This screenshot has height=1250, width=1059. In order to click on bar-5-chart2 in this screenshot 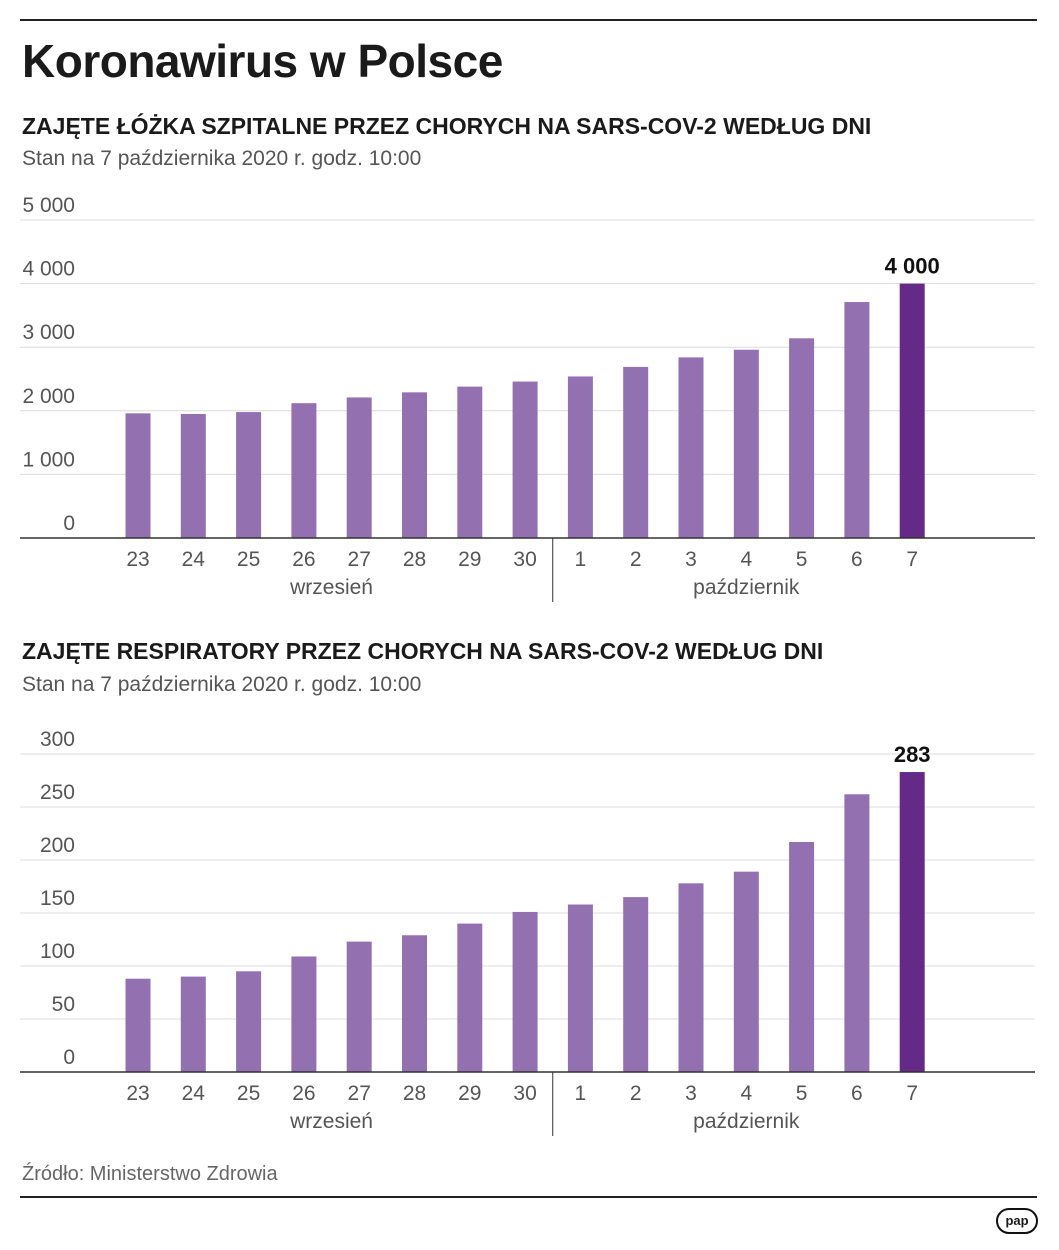, I will do `click(802, 956)`.